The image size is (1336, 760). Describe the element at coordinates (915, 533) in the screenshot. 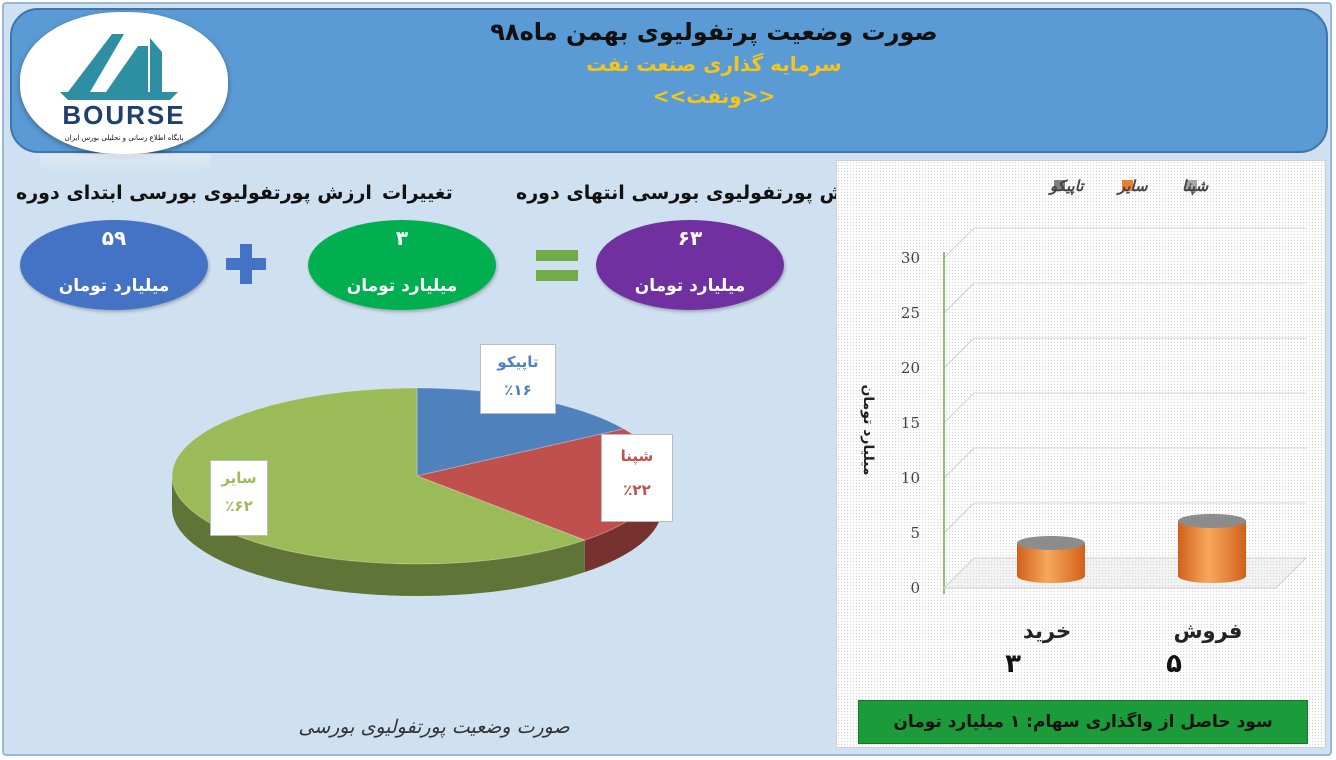

I see `y-tick-5: 5` at that location.